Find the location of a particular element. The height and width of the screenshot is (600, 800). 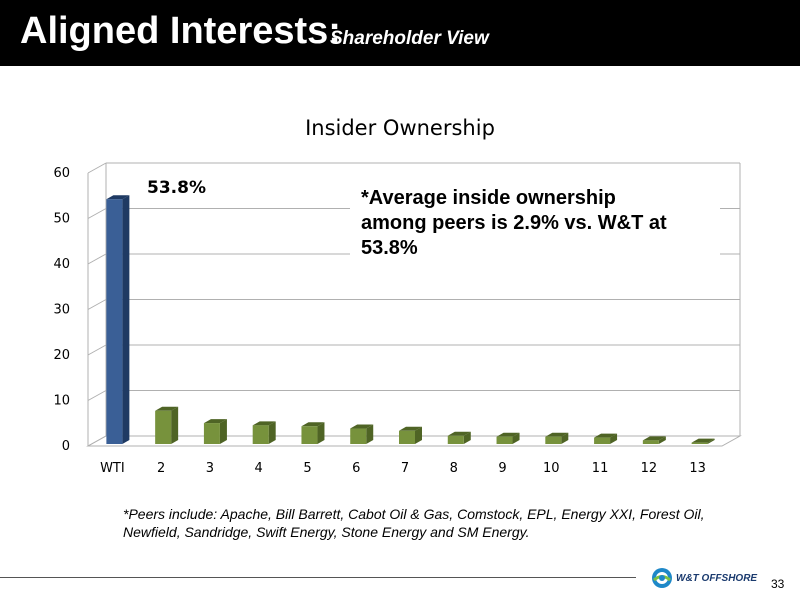

x-tick-label: 13 is located at coordinates (697, 468).